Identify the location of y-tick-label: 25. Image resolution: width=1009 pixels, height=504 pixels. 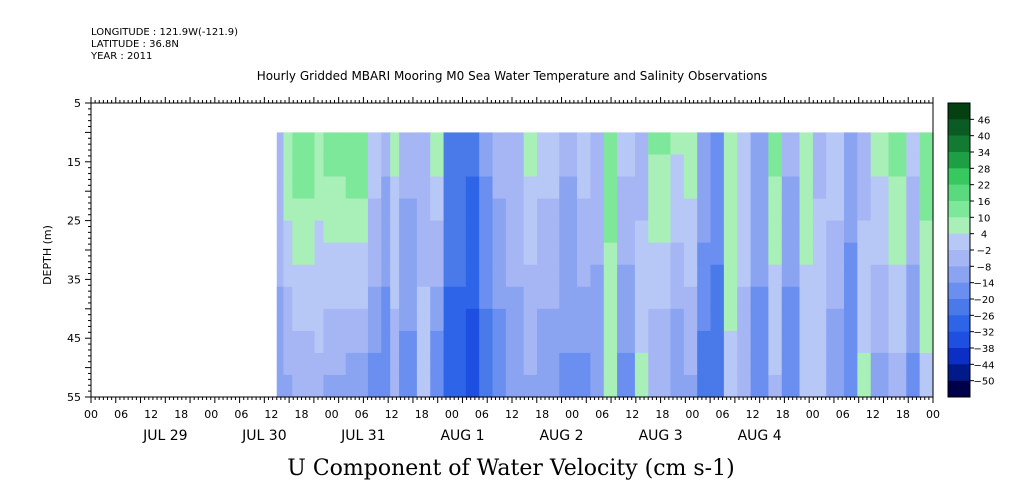
(74, 221).